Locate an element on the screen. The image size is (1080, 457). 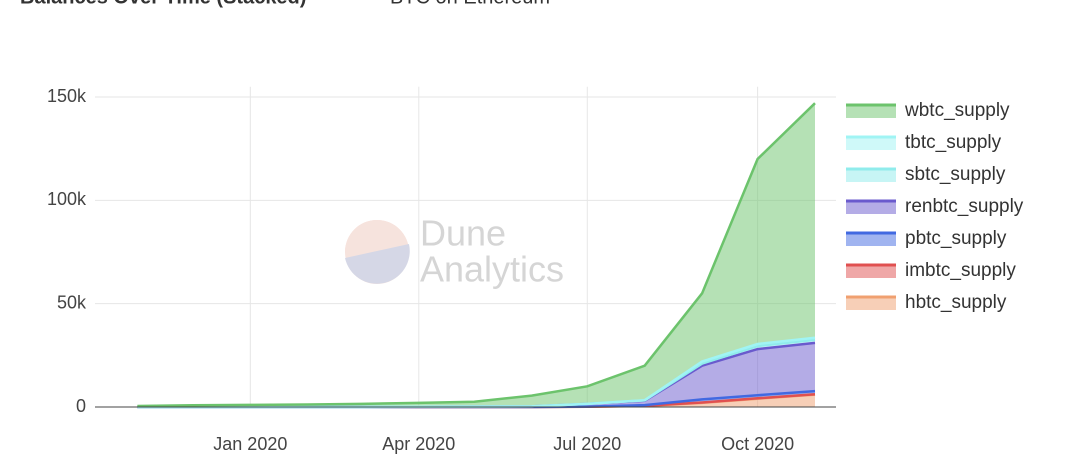
watermark: Dune Analytics is located at coordinates (454, 251).